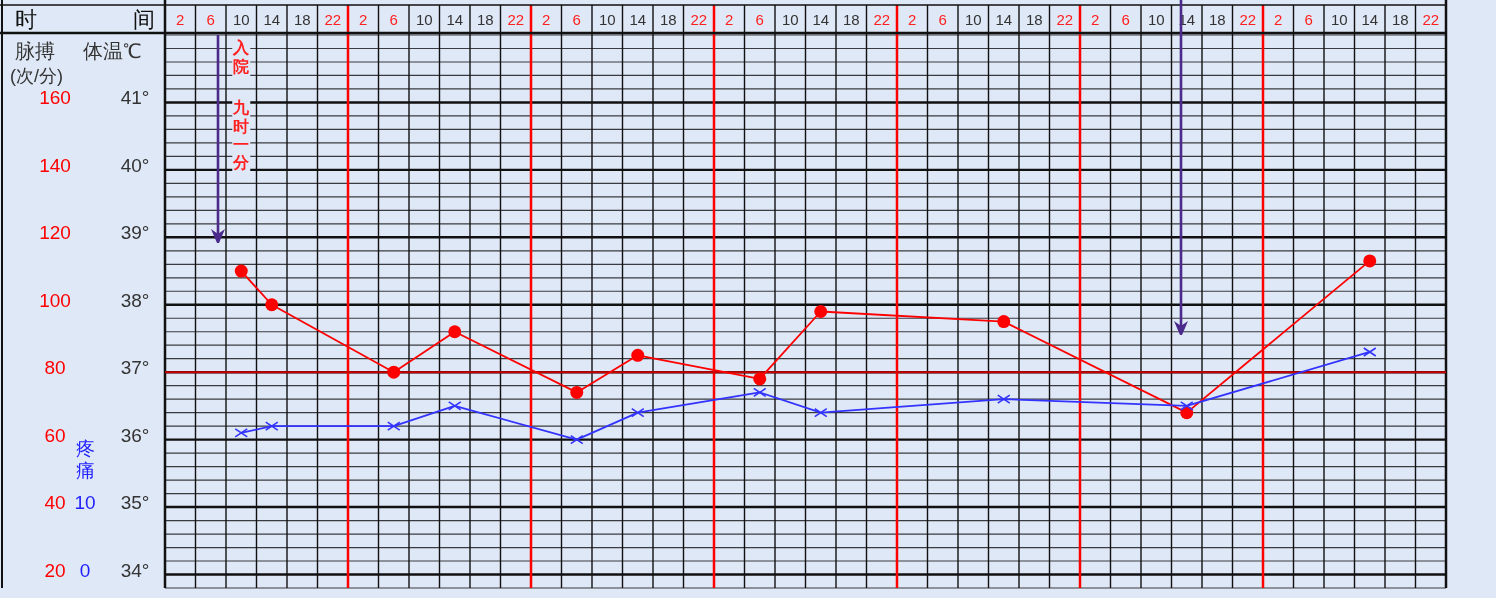 The height and width of the screenshot is (598, 1512). I want to click on y2-tick-label: 40, so click(55, 503).